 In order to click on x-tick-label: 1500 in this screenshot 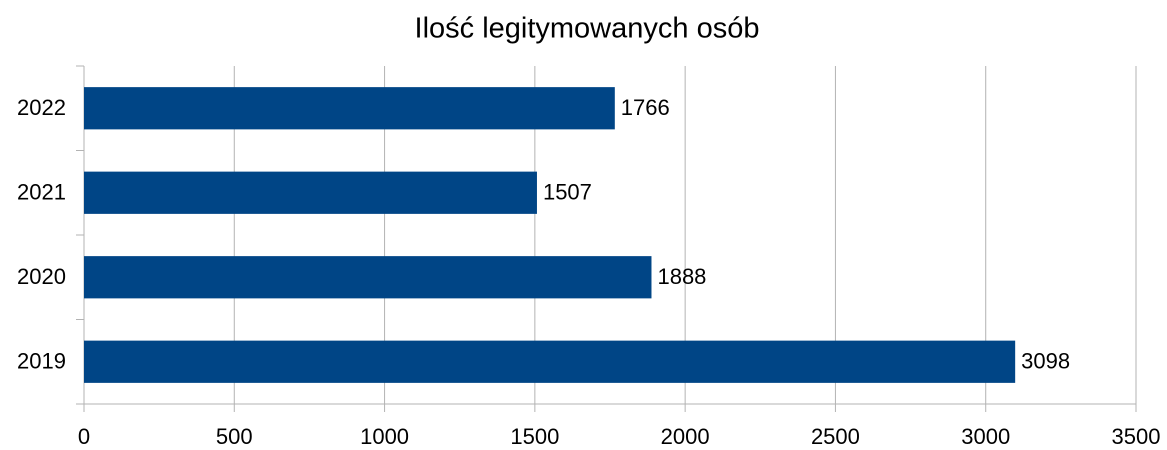, I will do `click(534, 436)`.